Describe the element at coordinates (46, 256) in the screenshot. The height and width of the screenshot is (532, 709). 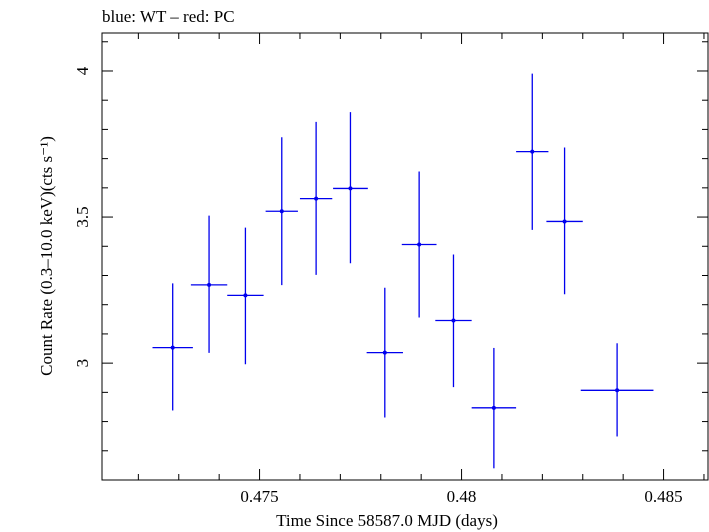
I see `y-axis-label: Count Rate (0.3–10.0 keV)(cts s⁻¹)` at that location.